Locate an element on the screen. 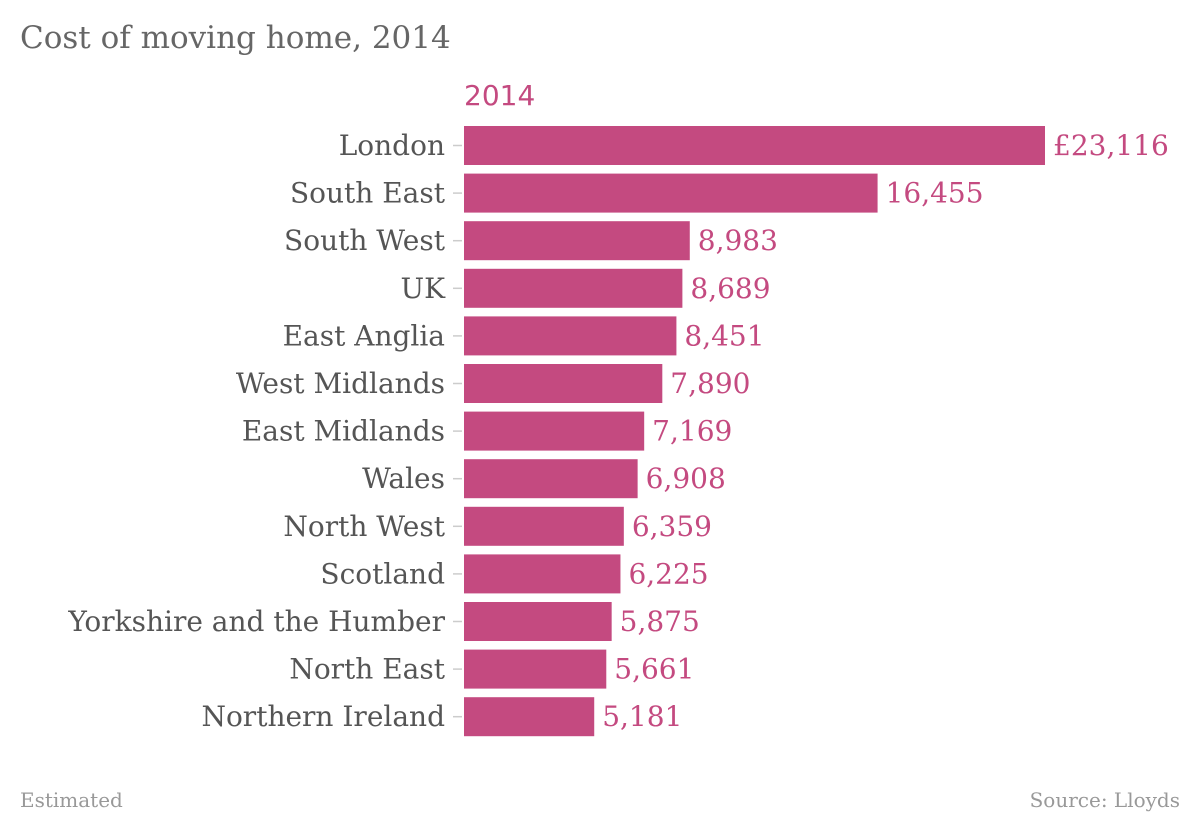  footer-note: Estimated is located at coordinates (71, 800).